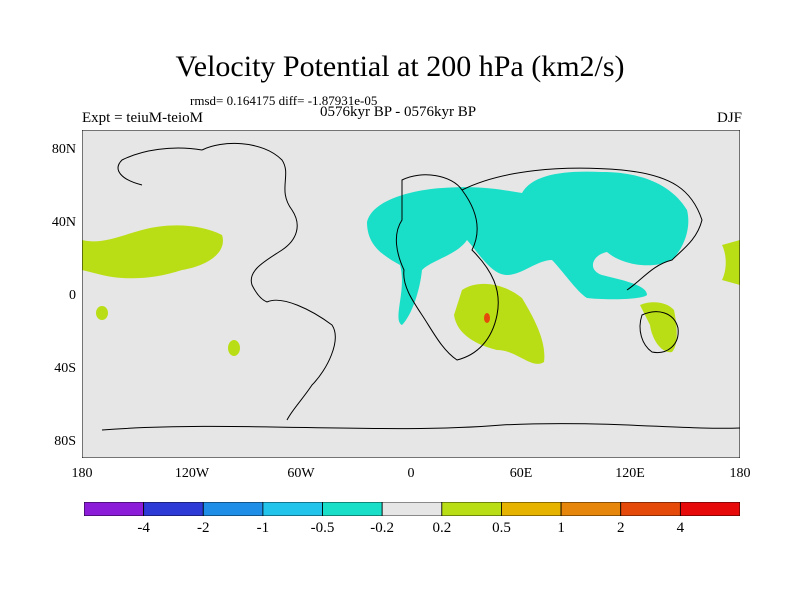  What do you see at coordinates (263, 528) in the screenshot?
I see `colorbar-label: -1` at bounding box center [263, 528].